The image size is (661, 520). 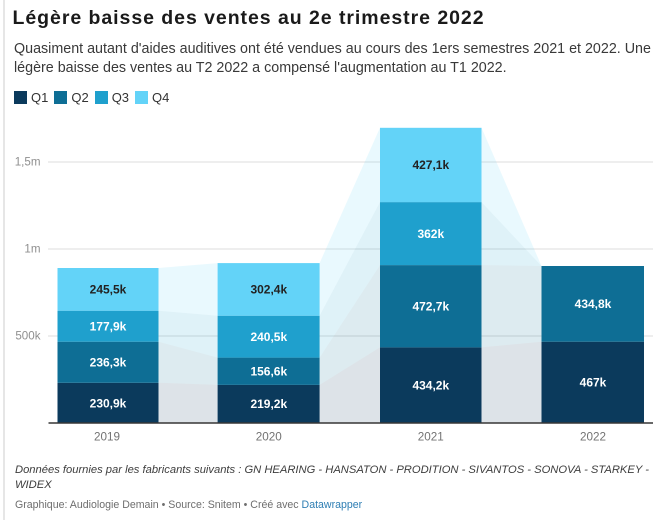 What do you see at coordinates (593, 304) in the screenshot?
I see `svg-text: 434,8k` at bounding box center [593, 304].